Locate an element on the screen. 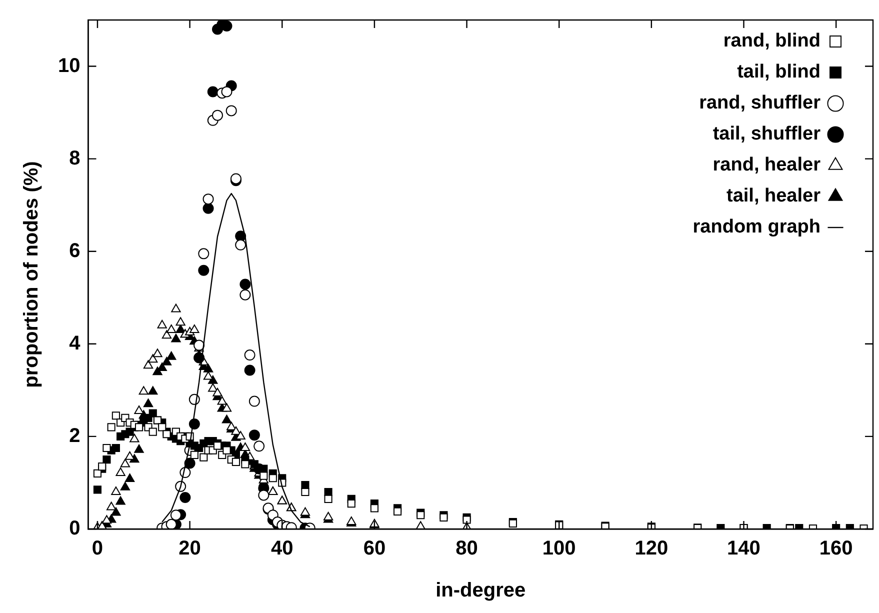 This screenshot has width=879, height=613. x-tick-label: 160 is located at coordinates (836, 549).